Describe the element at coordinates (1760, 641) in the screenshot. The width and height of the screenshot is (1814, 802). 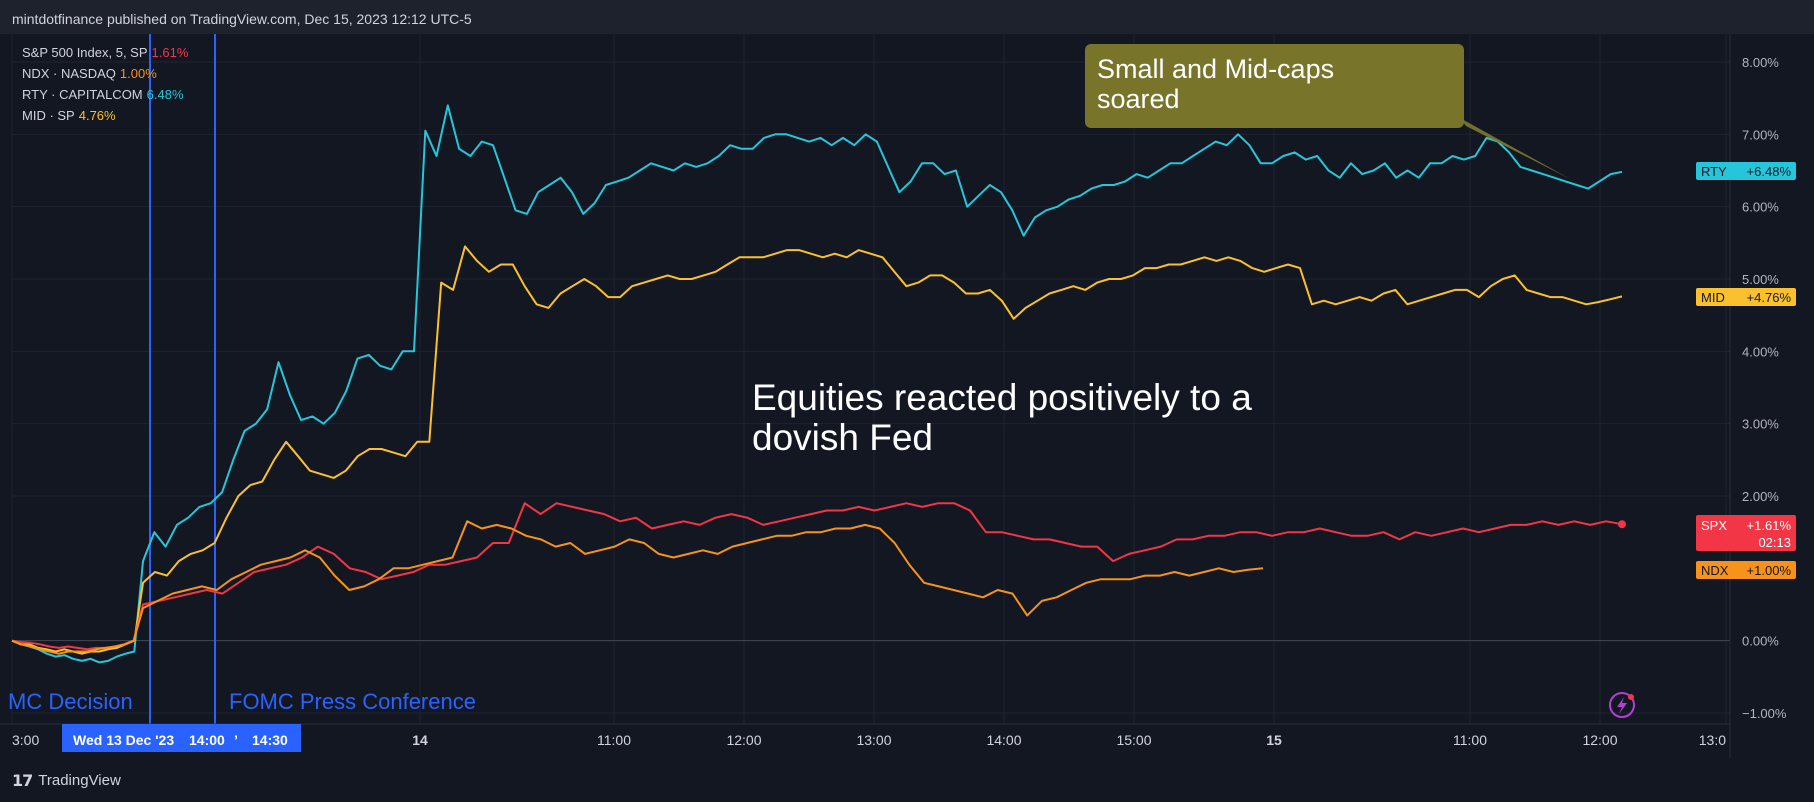
I see `price-tick-label: 0.00%` at that location.